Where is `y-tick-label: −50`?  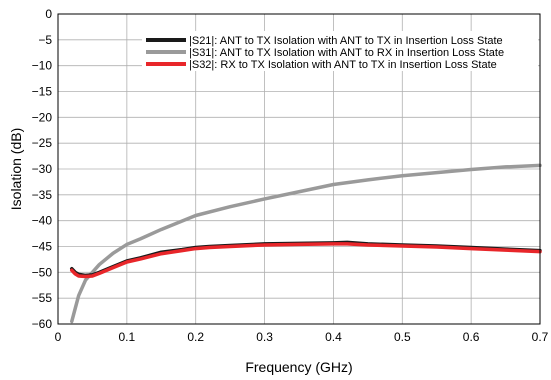
y-tick-label: −50 is located at coordinates (42, 272).